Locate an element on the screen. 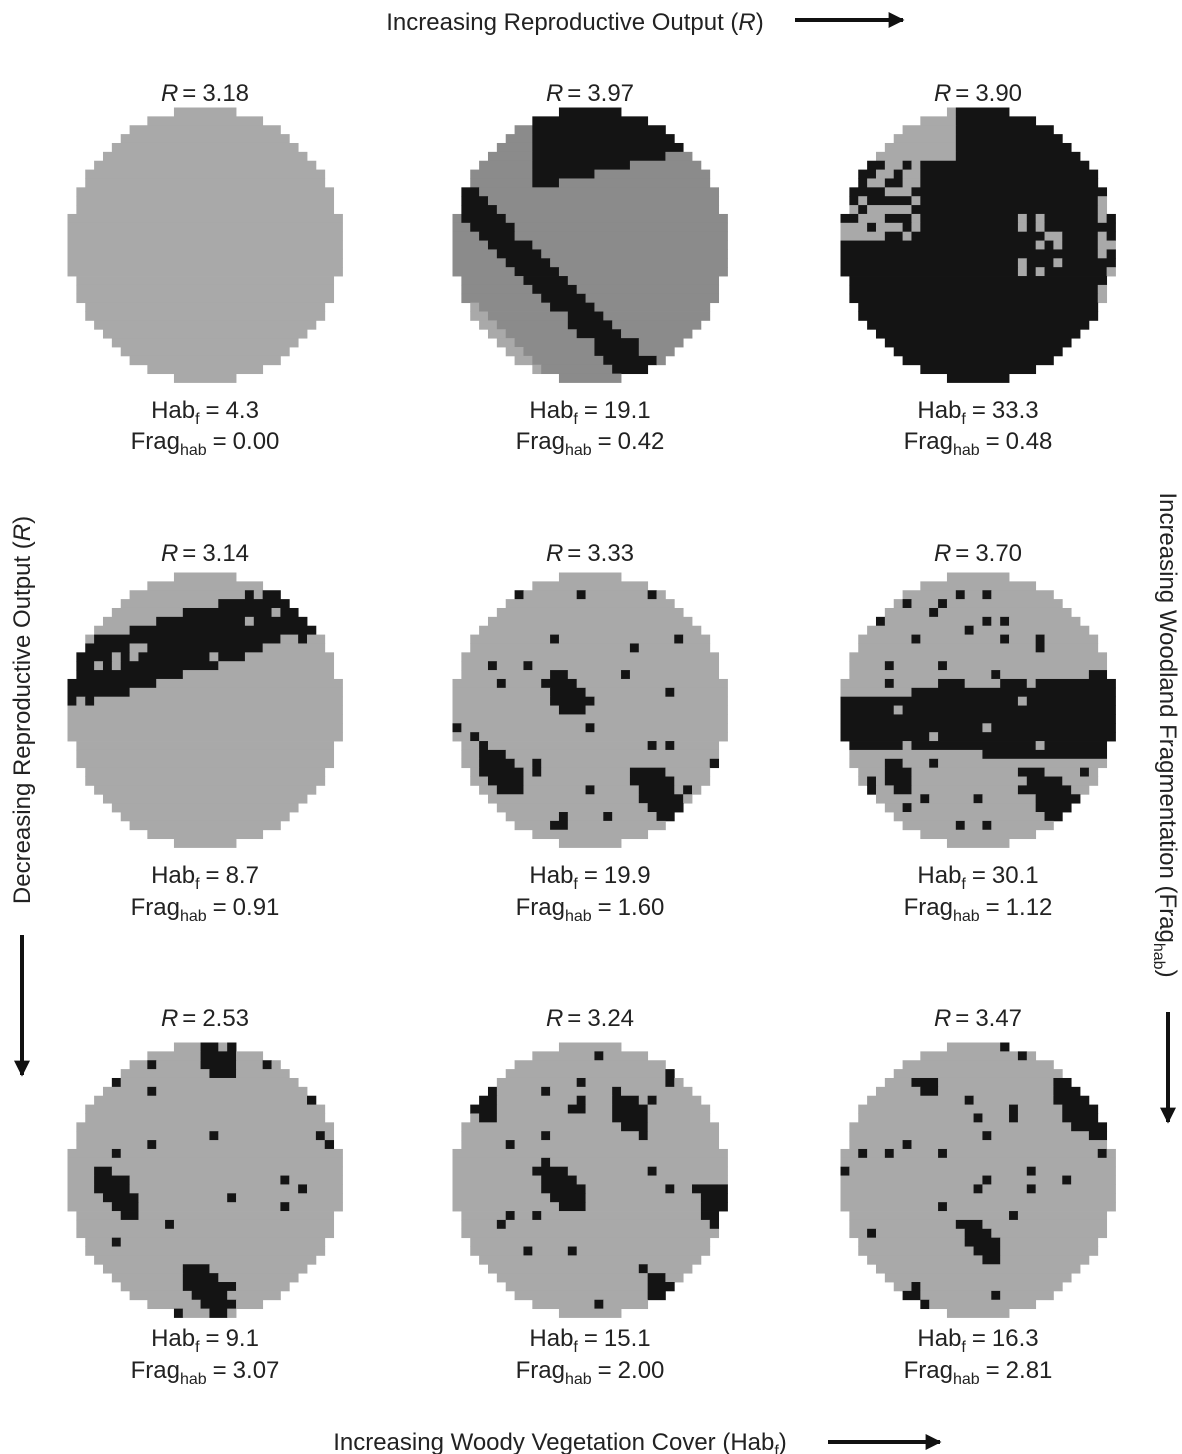  text-part: 0.48 is located at coordinates (1029, 441).